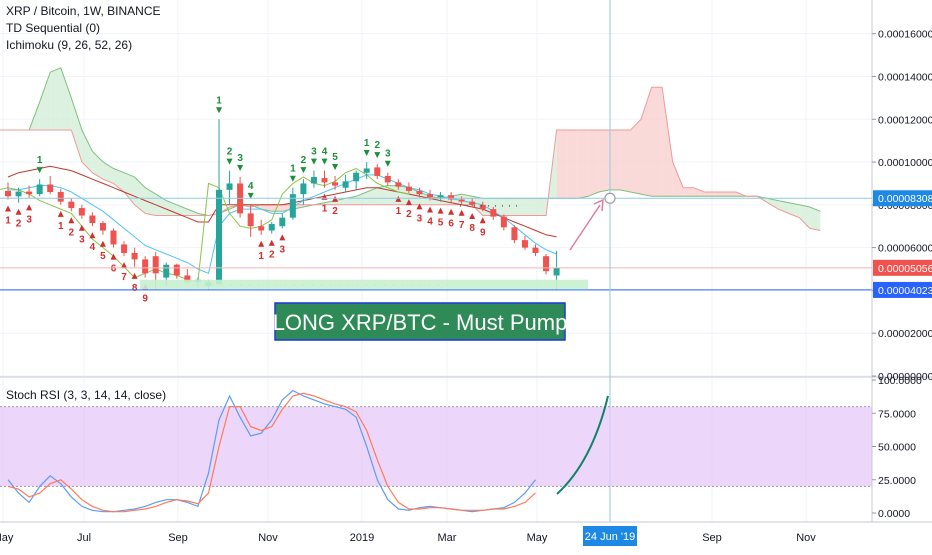  Describe the element at coordinates (905, 334) in the screenshot. I see `price-tick-label: 0.00002000` at that location.